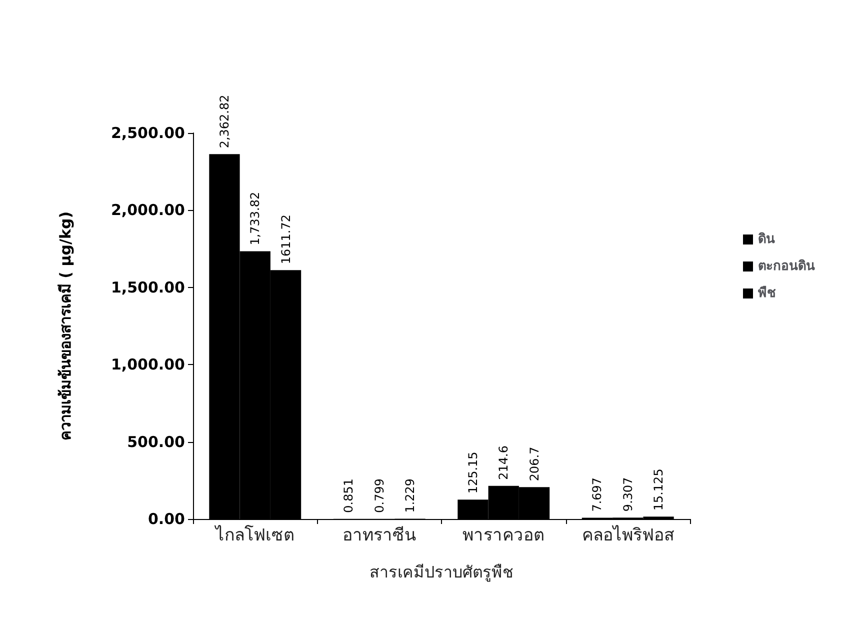  I want to click on y-tick-label: 2,000.00, so click(147, 210).